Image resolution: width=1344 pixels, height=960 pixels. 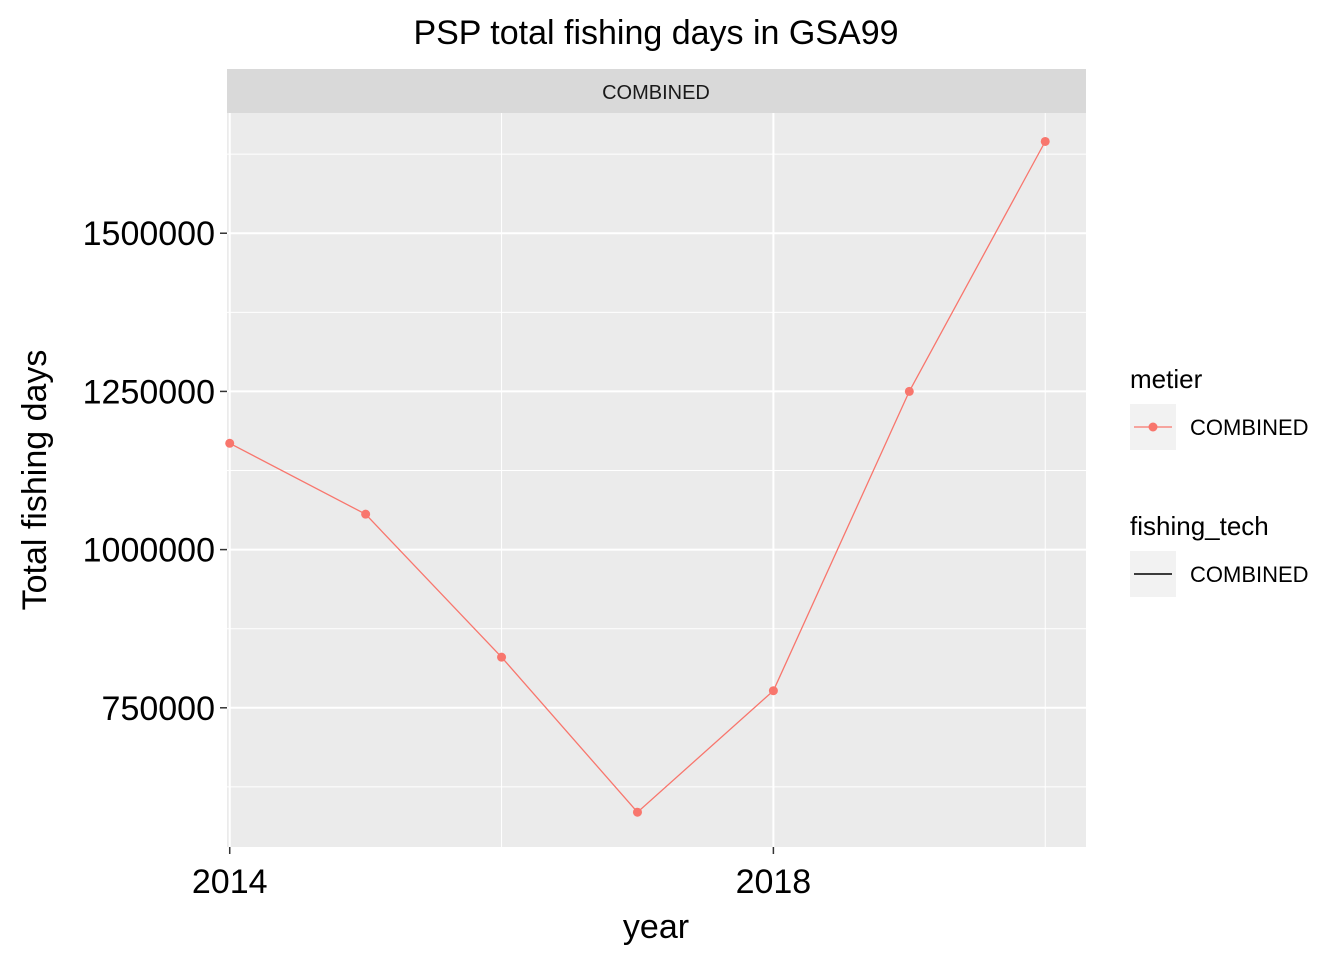 I want to click on legend-title: fishing_tech, so click(x=1199, y=526).